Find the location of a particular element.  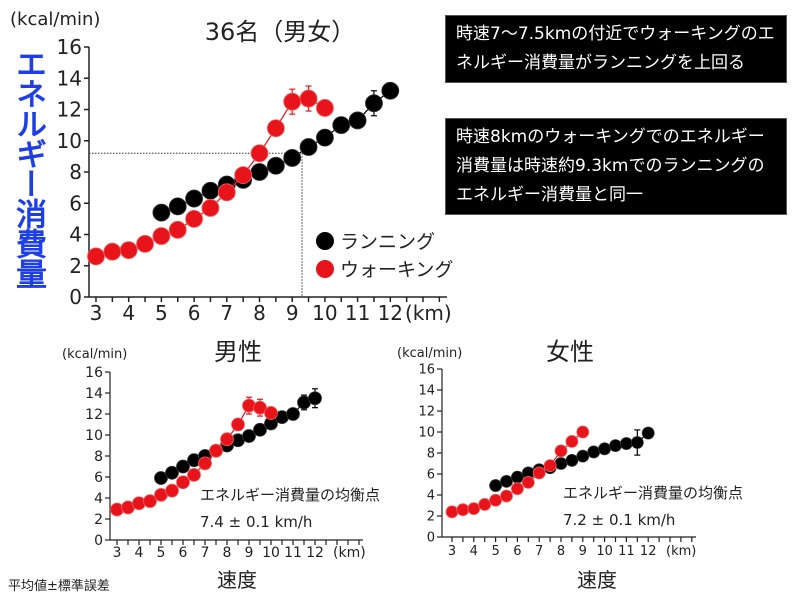

legend-marker is located at coordinates (325, 241).